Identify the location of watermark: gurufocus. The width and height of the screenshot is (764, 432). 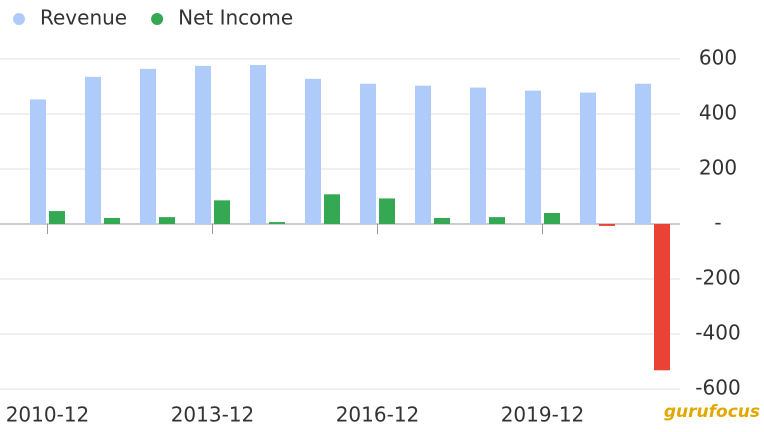
(712, 412).